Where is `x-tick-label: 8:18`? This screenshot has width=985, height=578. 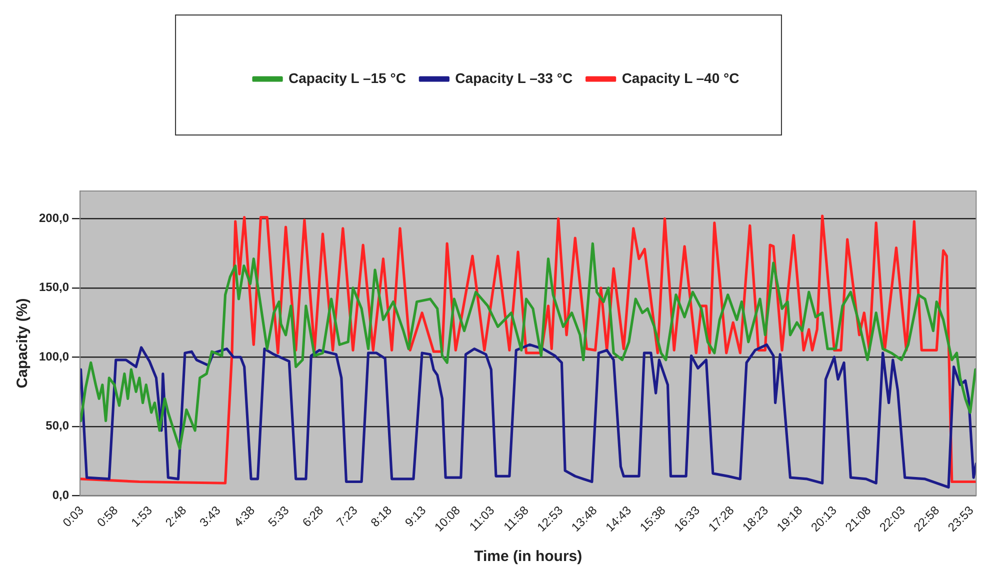 x-tick-label: 8:18 is located at coordinates (381, 516).